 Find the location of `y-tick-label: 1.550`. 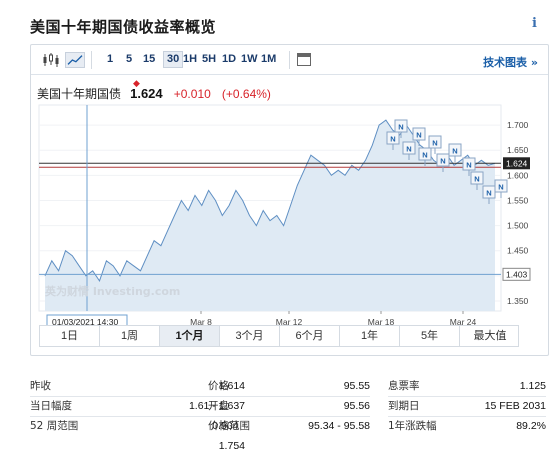

y-tick-label: 1.550 is located at coordinates (518, 200).